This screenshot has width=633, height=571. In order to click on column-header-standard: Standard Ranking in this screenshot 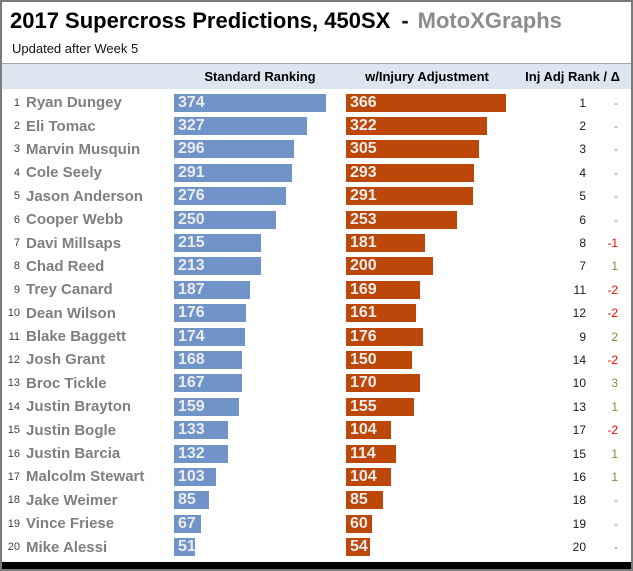, I will do `click(260, 76)`.